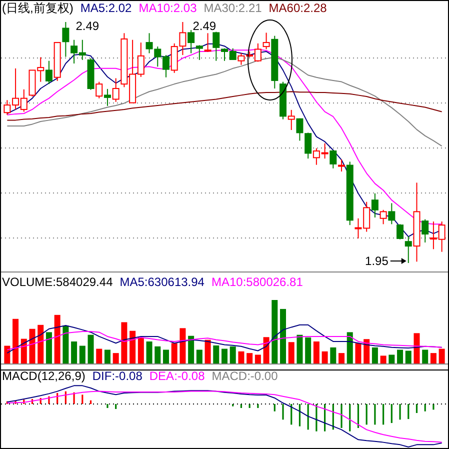 This screenshot has height=449, width=449. I want to click on chart-title: MACD(12,26,9), so click(44, 376).